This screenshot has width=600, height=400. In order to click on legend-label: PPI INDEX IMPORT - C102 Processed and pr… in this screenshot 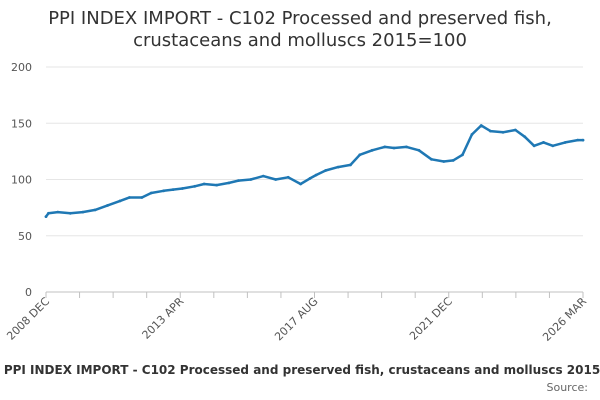, I will do `click(301, 370)`.